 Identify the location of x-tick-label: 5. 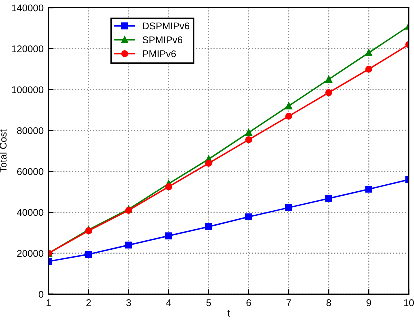
(209, 303).